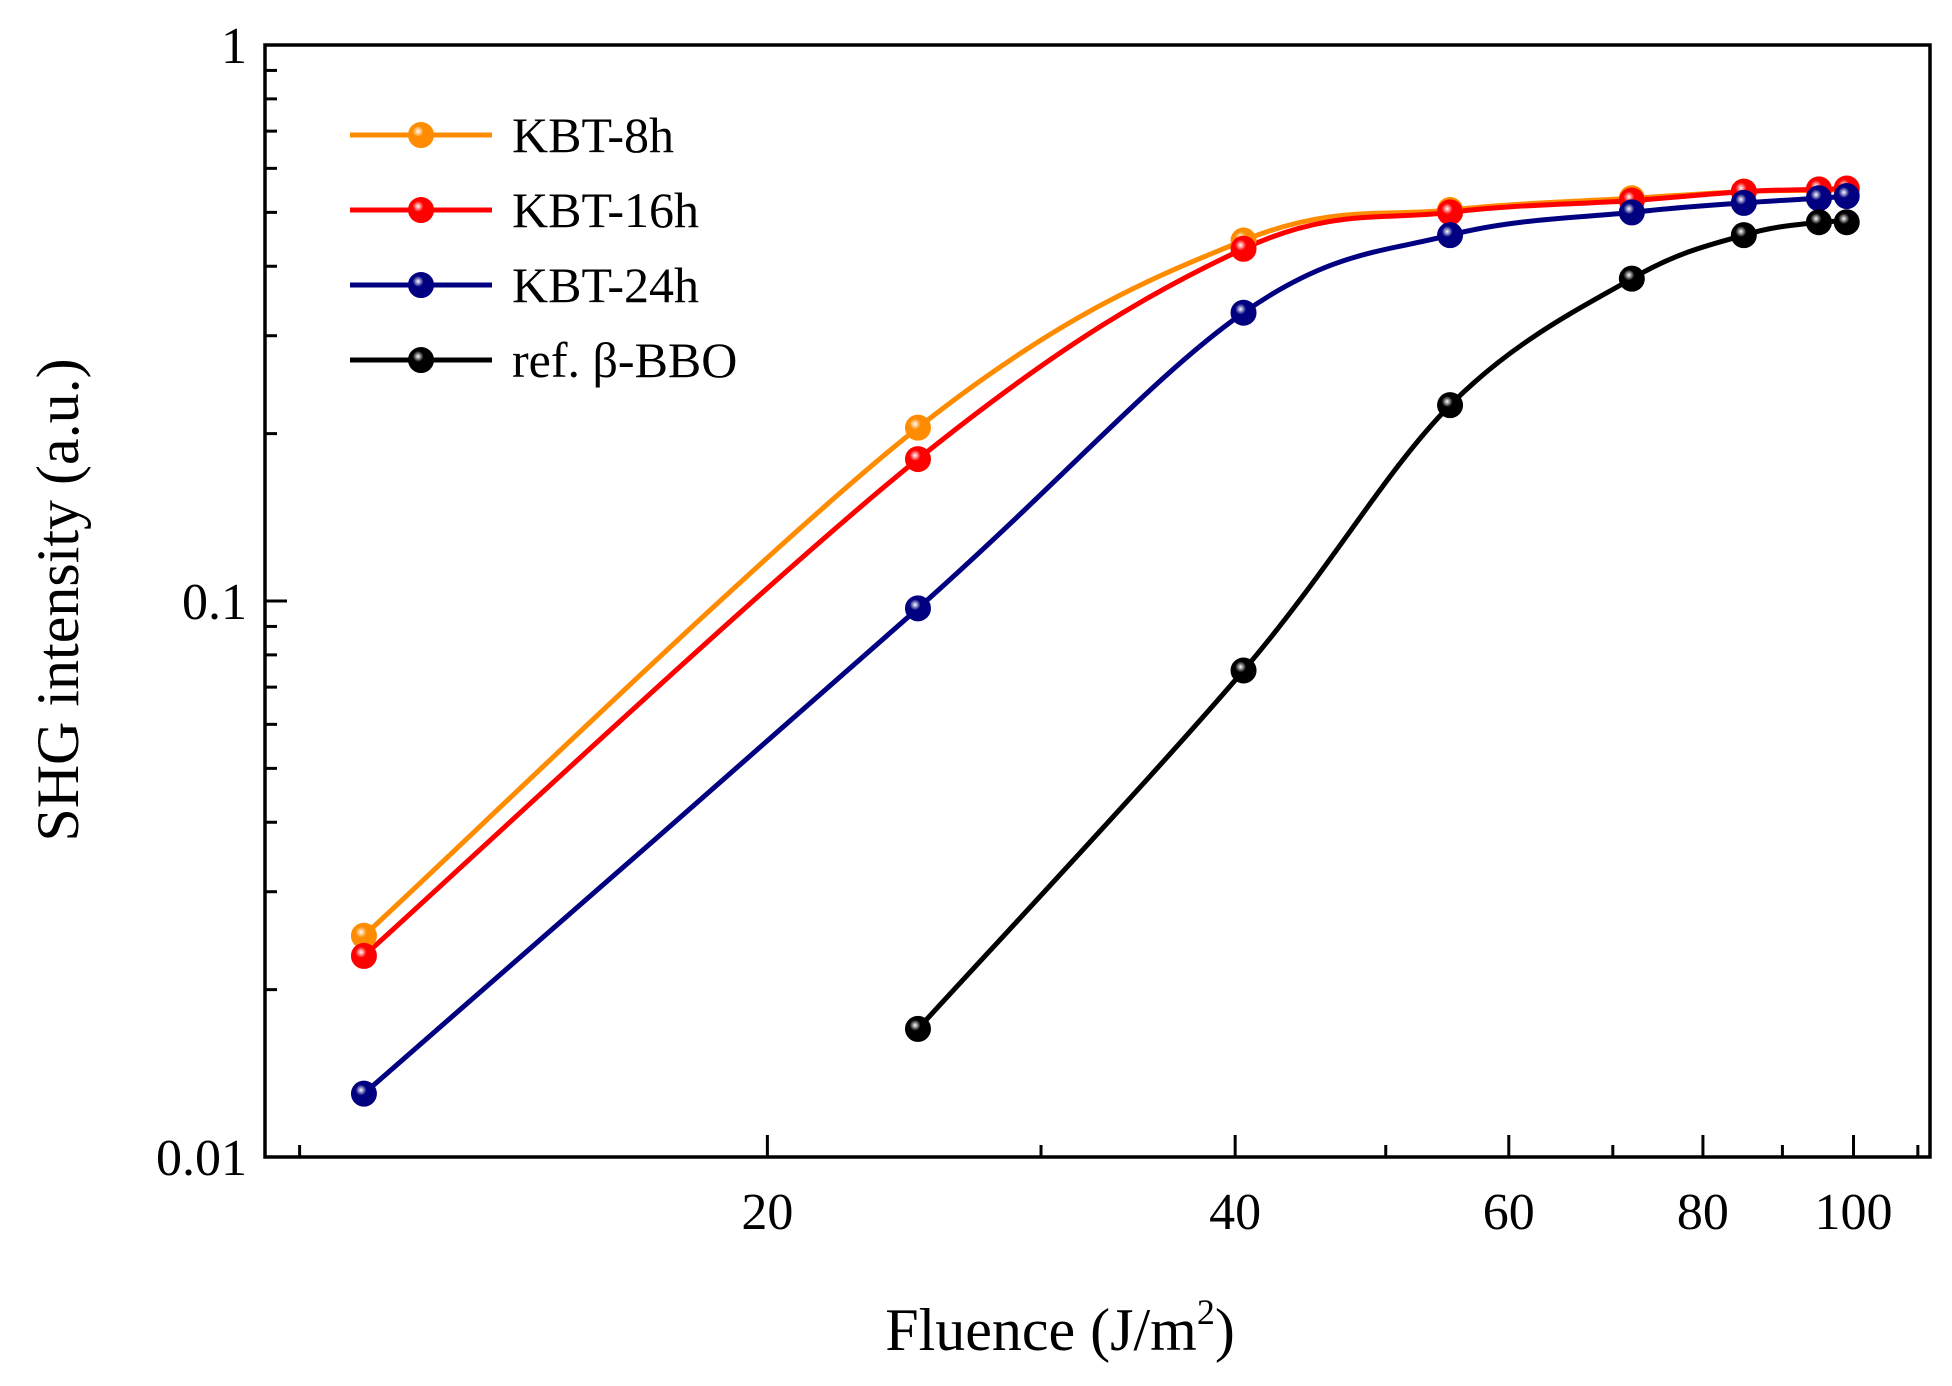  Describe the element at coordinates (593, 135) in the screenshot. I see `legend-label: KBT-8h` at that location.